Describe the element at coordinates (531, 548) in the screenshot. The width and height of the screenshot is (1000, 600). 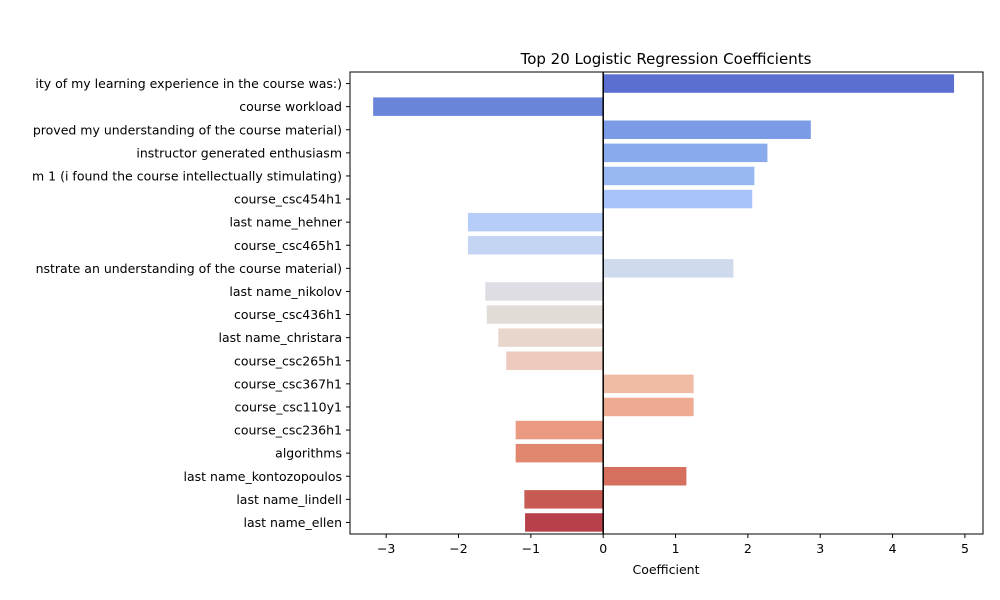
I see `x-tick-label: −1` at that location.